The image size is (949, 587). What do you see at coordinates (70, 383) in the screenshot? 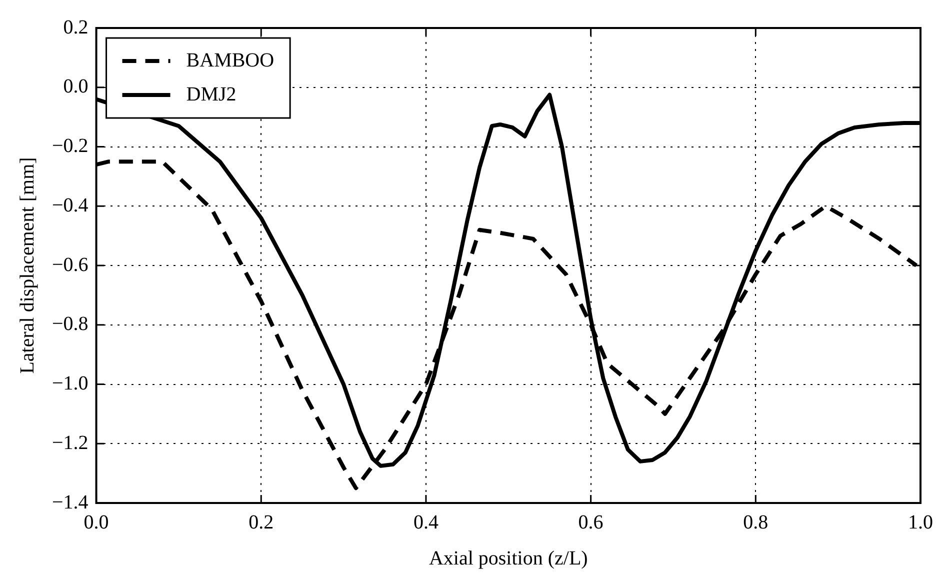
I see `y-tick-label: −1.0` at bounding box center [70, 383].